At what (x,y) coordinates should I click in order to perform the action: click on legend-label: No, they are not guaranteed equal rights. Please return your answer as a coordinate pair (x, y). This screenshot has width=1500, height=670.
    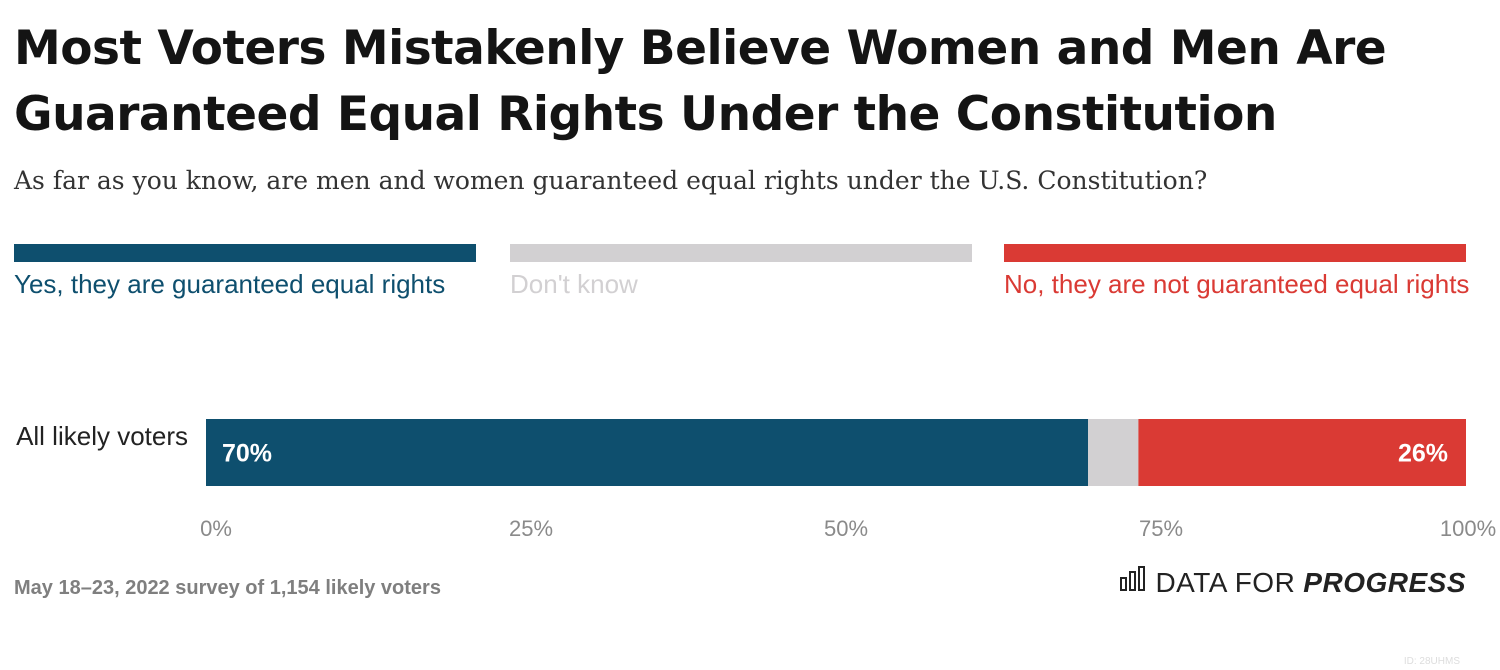
    Looking at the image, I should click on (1237, 284).